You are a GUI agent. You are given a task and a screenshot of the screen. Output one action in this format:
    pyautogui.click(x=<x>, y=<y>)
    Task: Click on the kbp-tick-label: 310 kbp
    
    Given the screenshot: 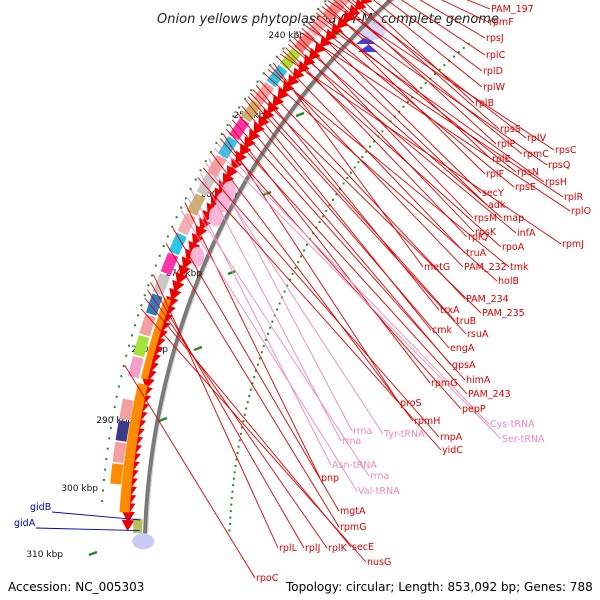 What is the action you would take?
    pyautogui.click(x=44, y=555)
    